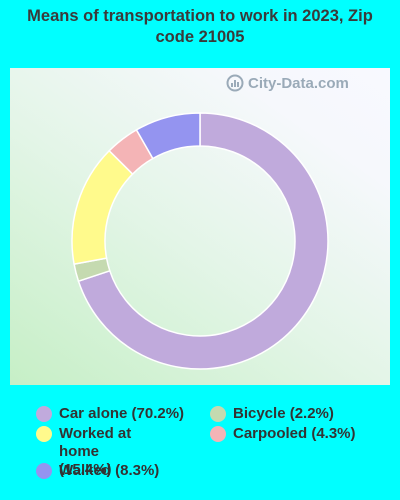  What do you see at coordinates (298, 83) in the screenshot?
I see `watermark-text: City-Data.com` at bounding box center [298, 83].